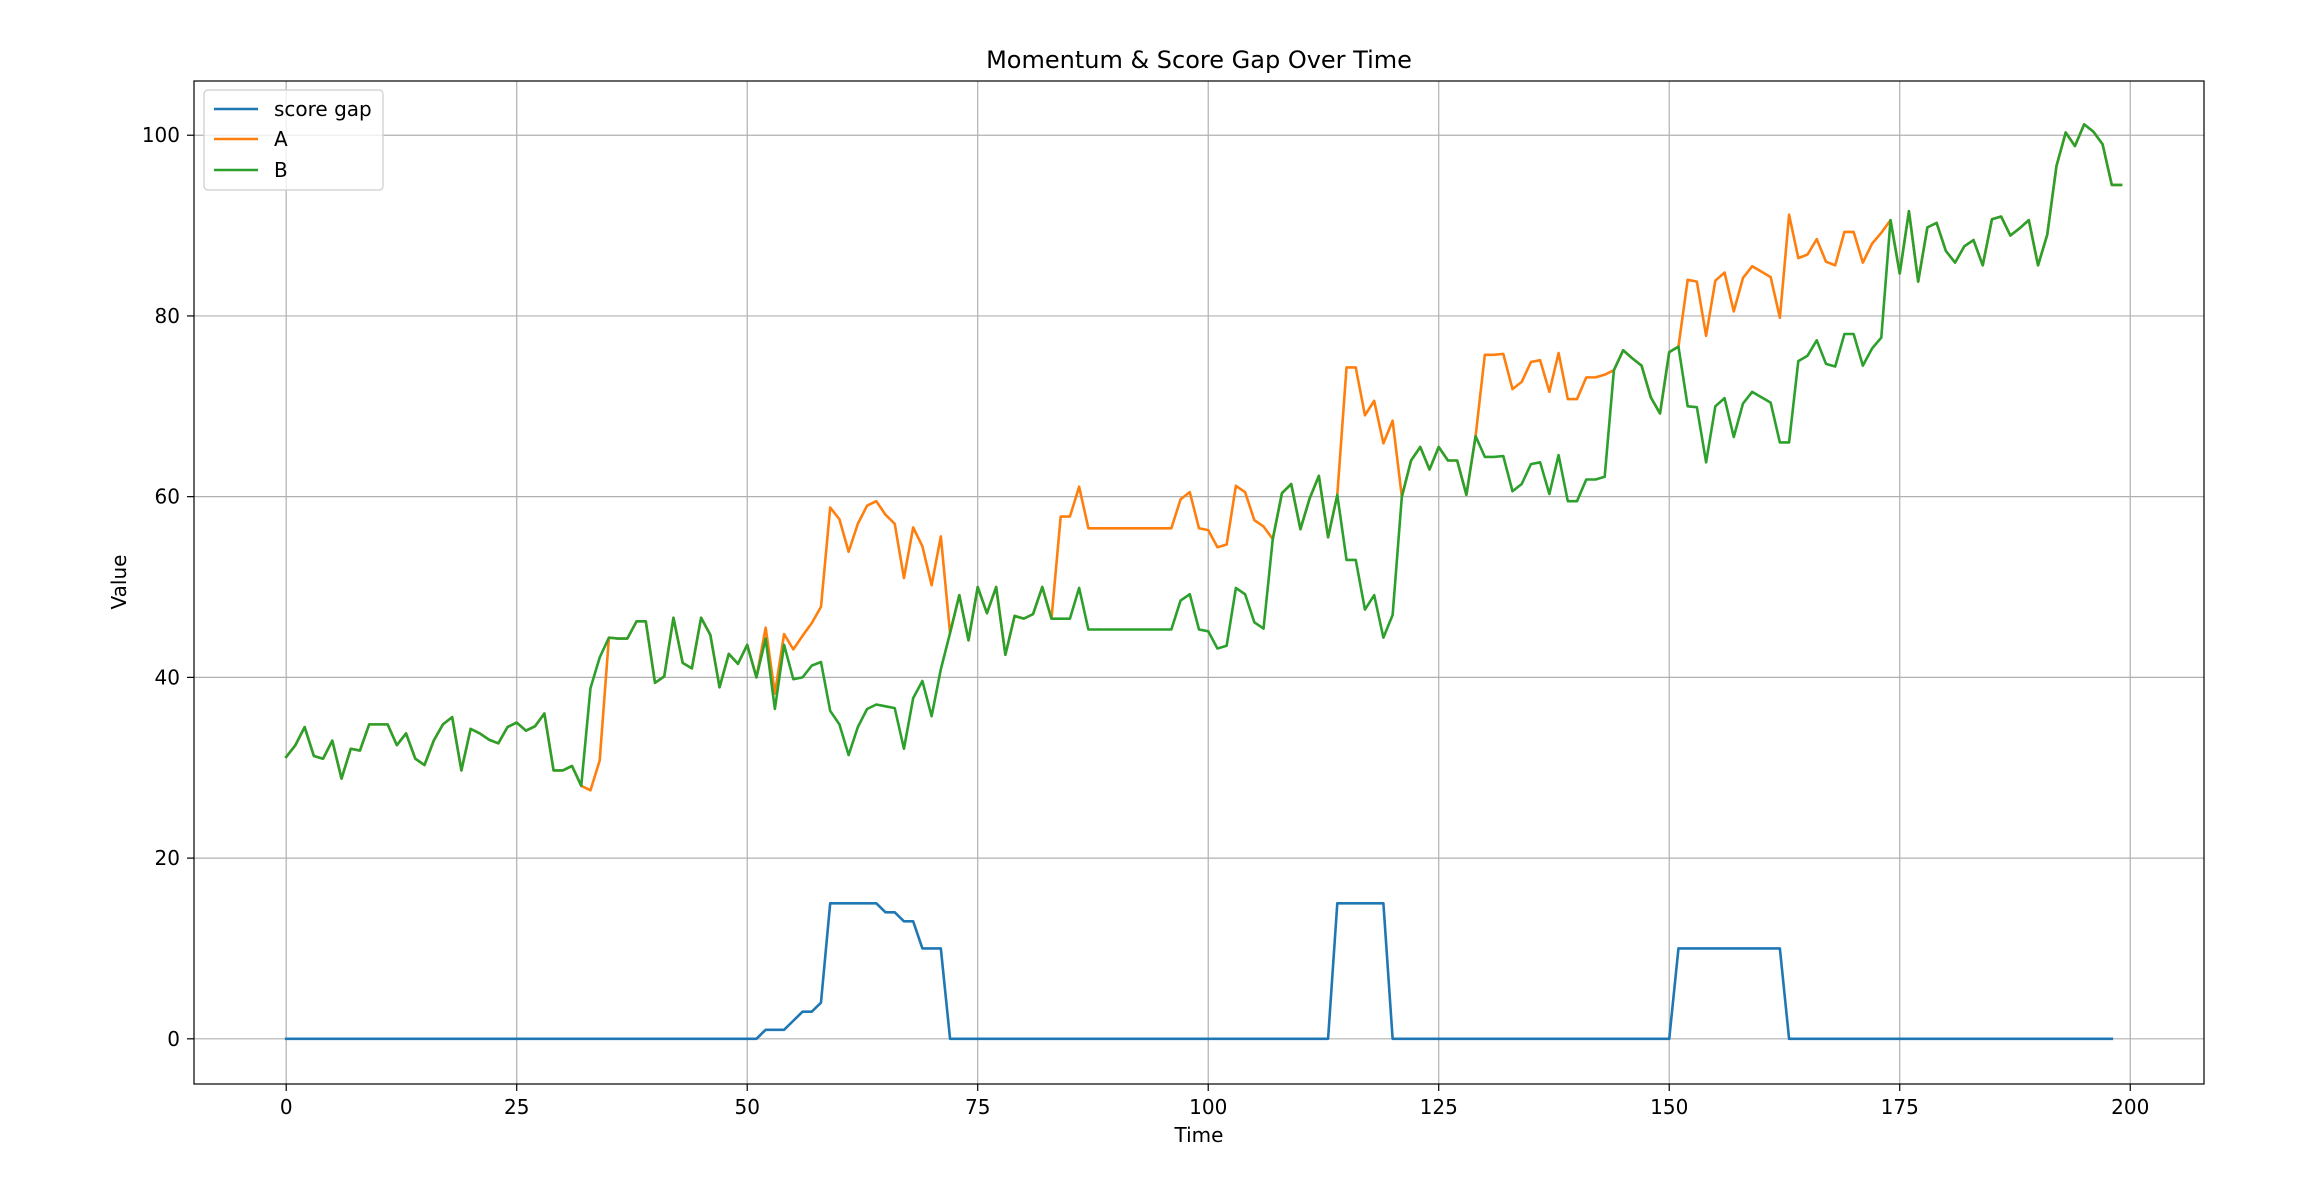 The image size is (2313, 1192). What do you see at coordinates (1199, 60) in the screenshot?
I see `chart-title: Momentum & Score Gap Over Time` at bounding box center [1199, 60].